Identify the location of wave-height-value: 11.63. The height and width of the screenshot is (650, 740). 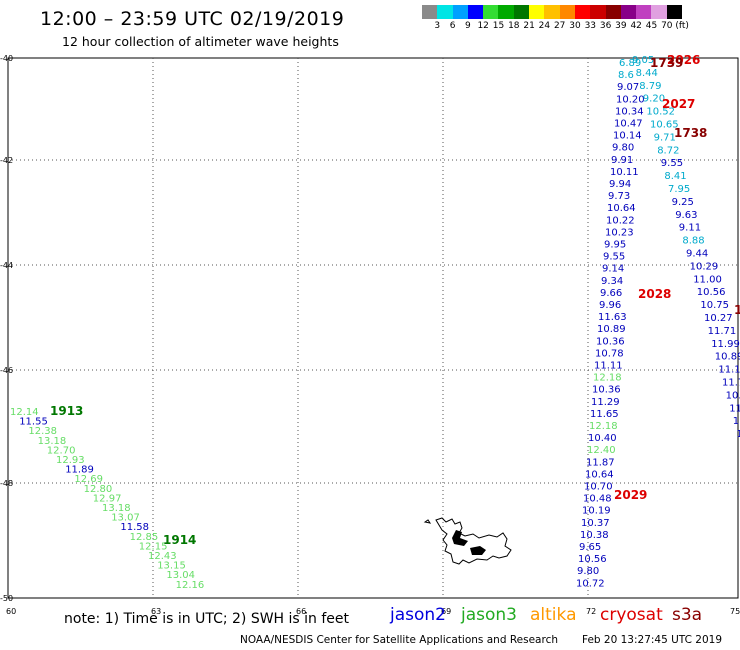
(612, 317).